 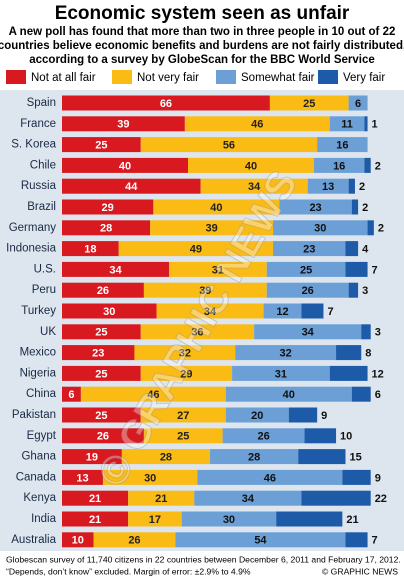 What do you see at coordinates (38, 311) in the screenshot?
I see `y-tick-label: Turkey` at bounding box center [38, 311].